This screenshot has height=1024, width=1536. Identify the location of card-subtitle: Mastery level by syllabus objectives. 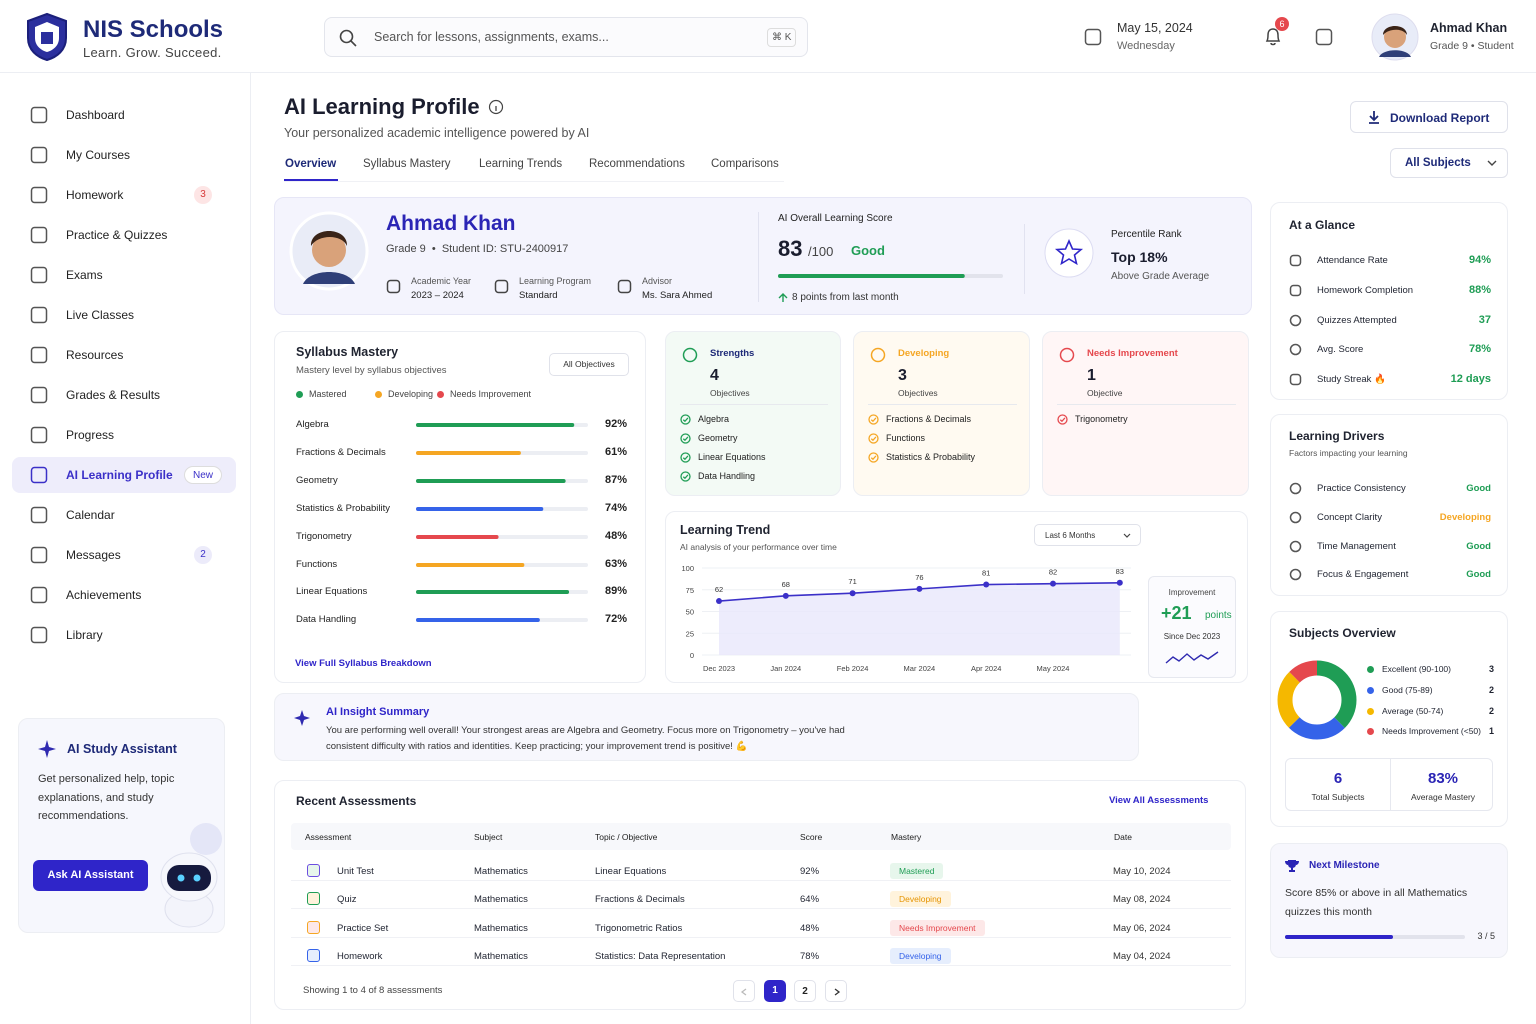
(371, 370).